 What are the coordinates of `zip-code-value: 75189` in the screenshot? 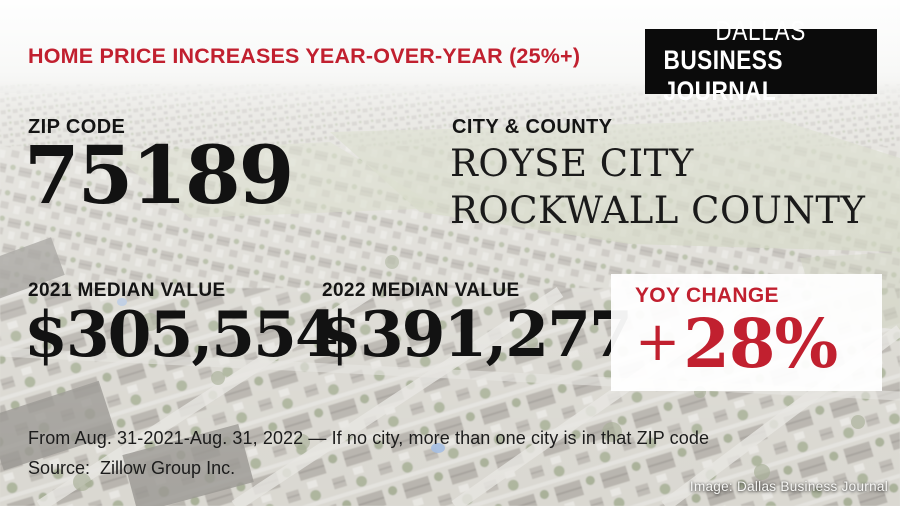 It's located at (159, 175).